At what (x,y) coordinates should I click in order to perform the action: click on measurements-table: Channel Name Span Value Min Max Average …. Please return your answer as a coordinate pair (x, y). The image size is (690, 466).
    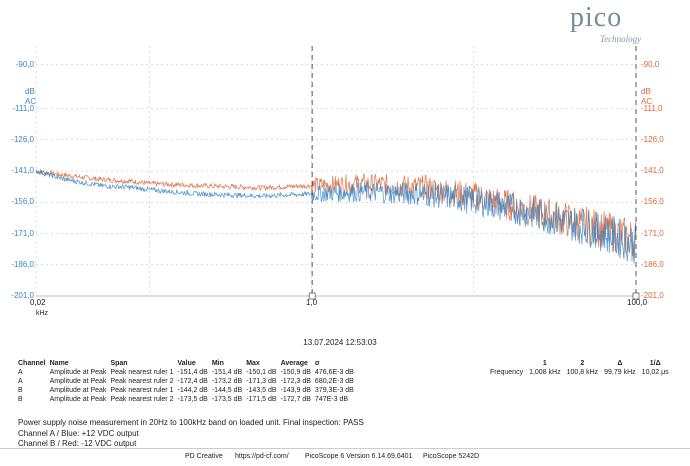
    Looking at the image, I should click on (188, 381).